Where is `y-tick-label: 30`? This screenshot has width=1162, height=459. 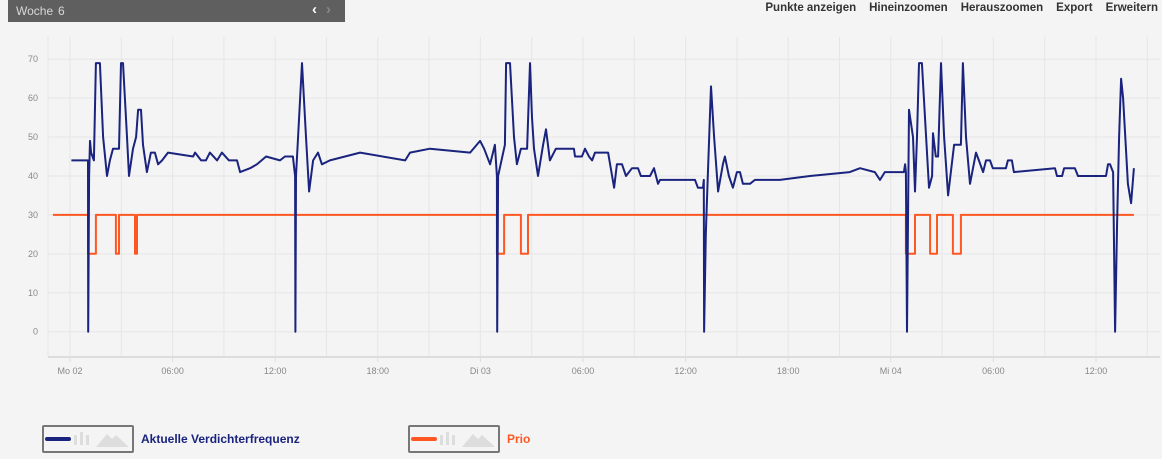
y-tick-label: 30 is located at coordinates (33, 215).